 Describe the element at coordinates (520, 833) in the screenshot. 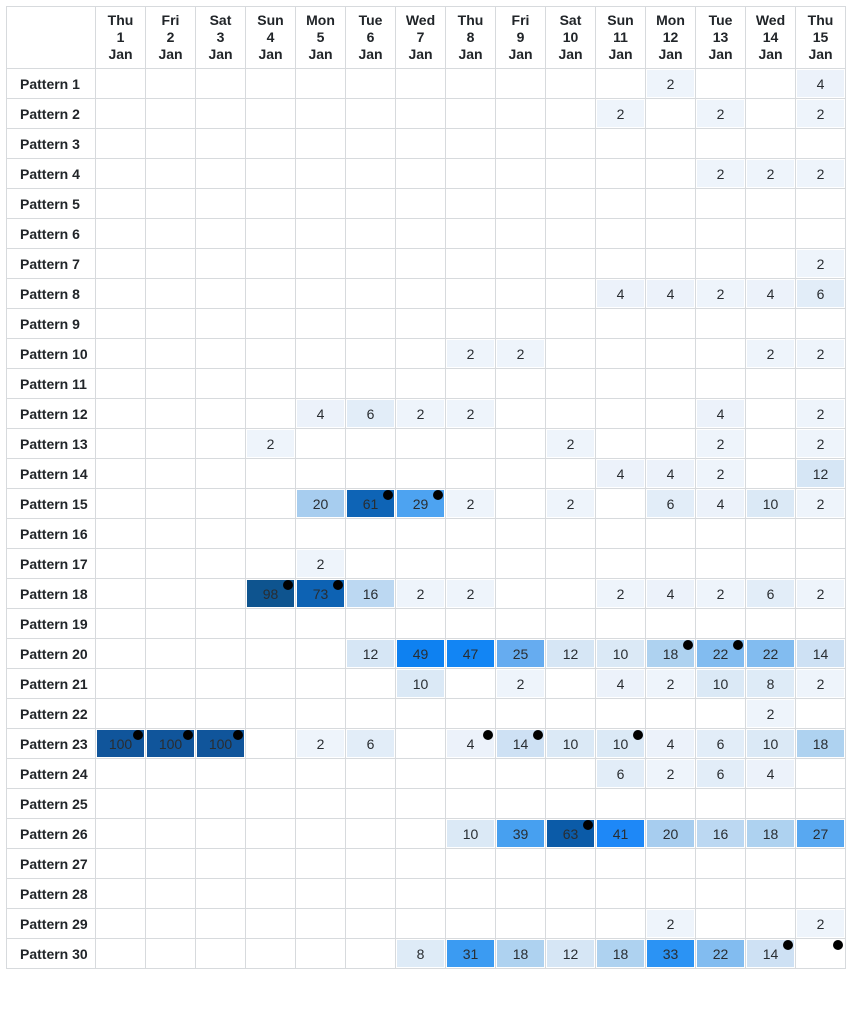

I see `heatmap-cell: 39` at that location.